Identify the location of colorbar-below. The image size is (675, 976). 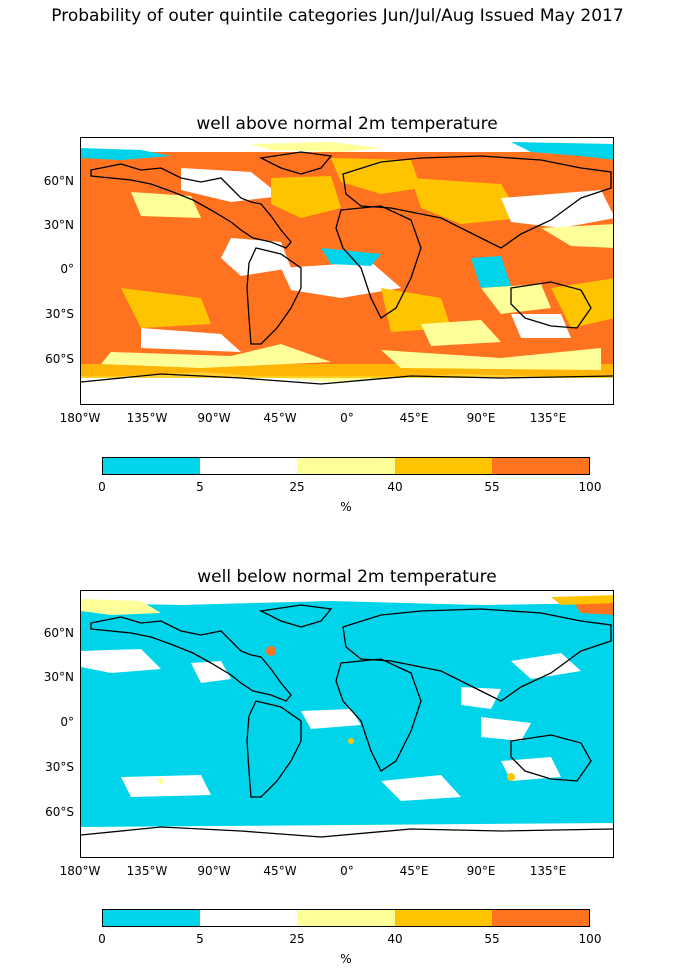
(346, 918).